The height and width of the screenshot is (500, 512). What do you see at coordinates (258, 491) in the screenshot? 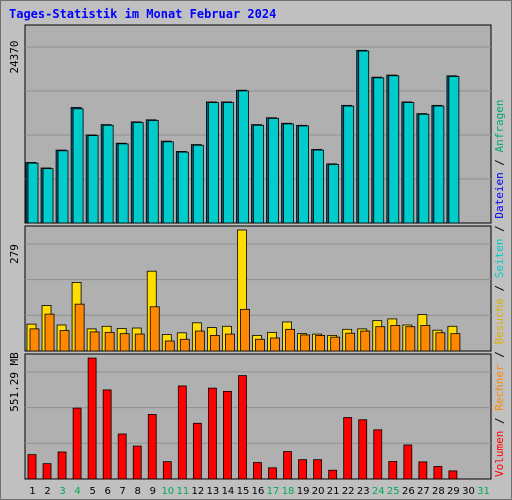
I see `x-tick-label: 16` at bounding box center [258, 491].